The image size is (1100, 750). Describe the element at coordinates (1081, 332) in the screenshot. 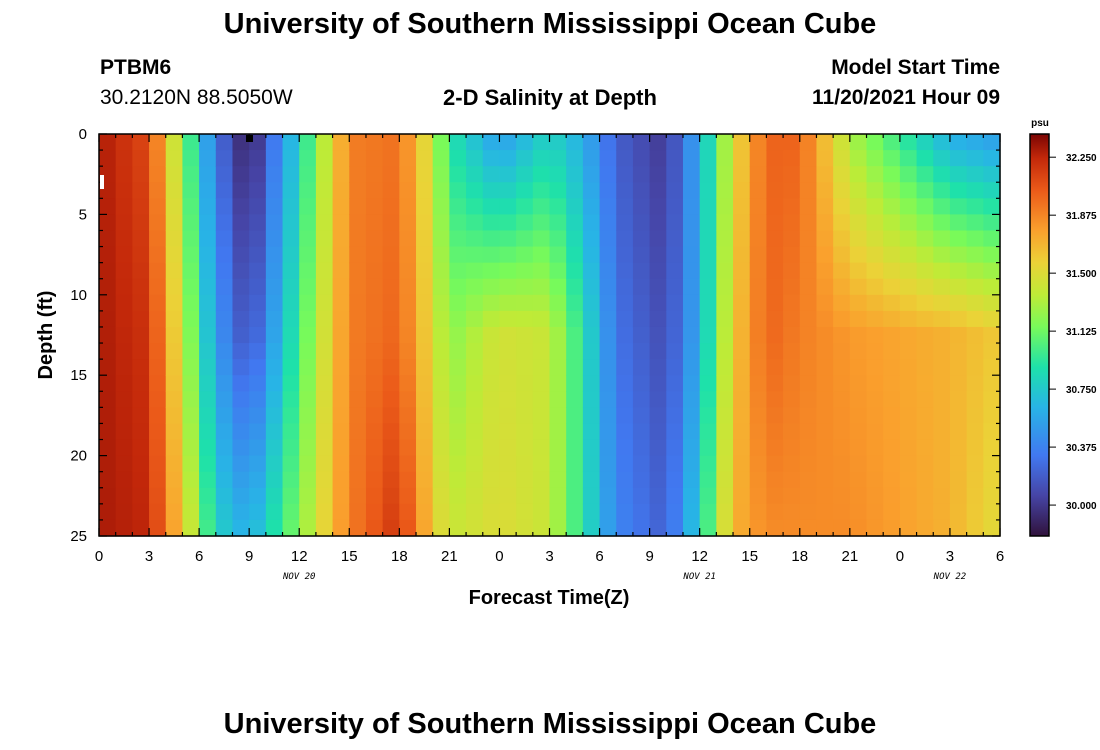

I see `colorbar-tick-label: 31.125` at that location.